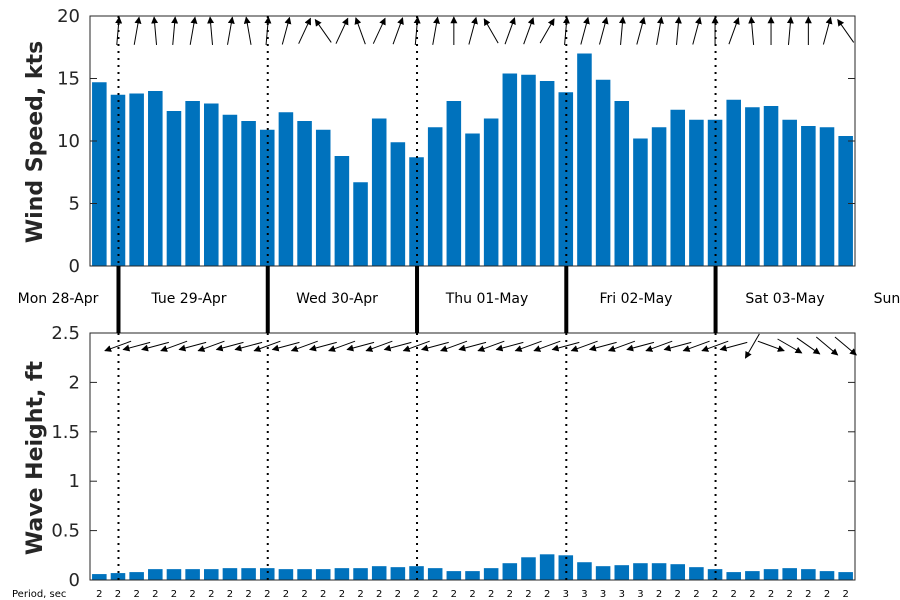  What do you see at coordinates (39, 594) in the screenshot?
I see `period-axis-label: Period, sec` at bounding box center [39, 594].